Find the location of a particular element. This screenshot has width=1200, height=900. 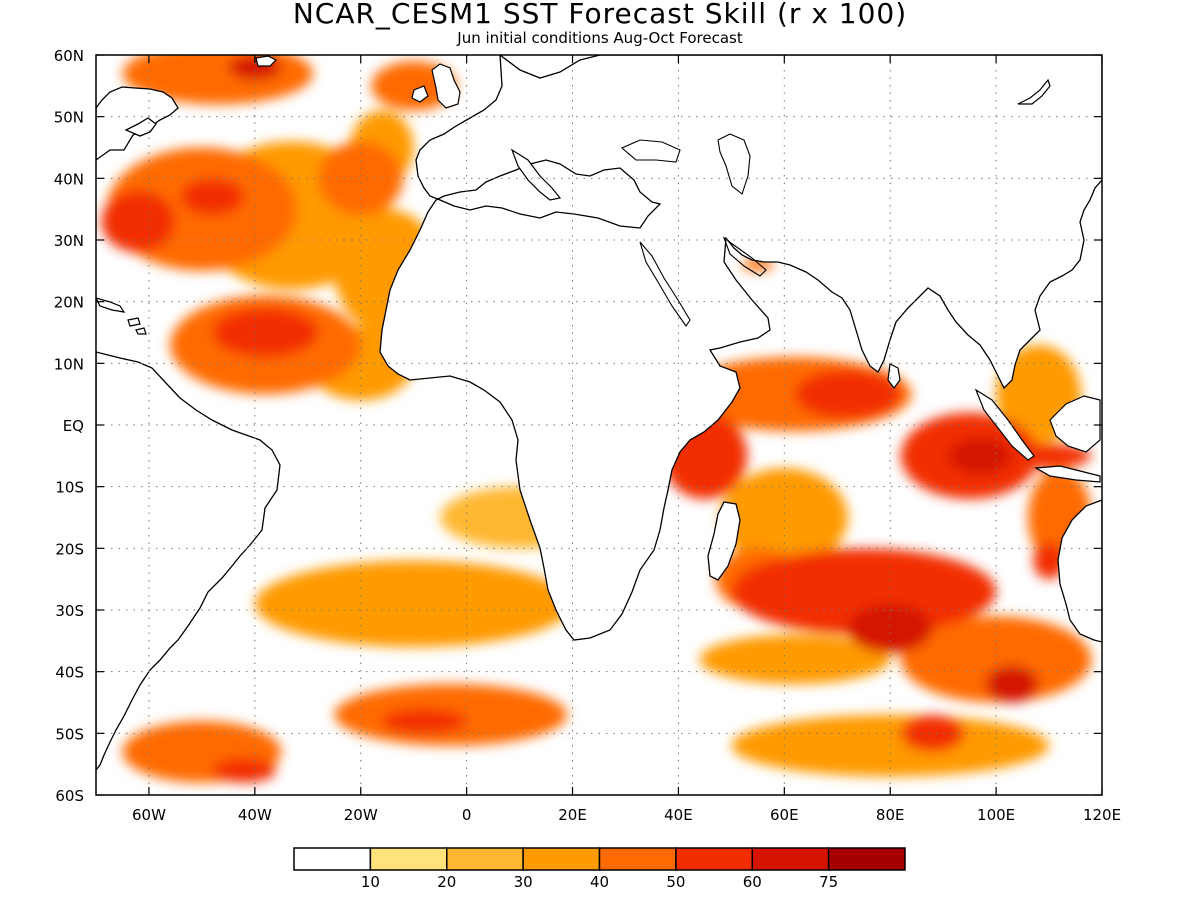

colorbar-label: 10 is located at coordinates (370, 882).